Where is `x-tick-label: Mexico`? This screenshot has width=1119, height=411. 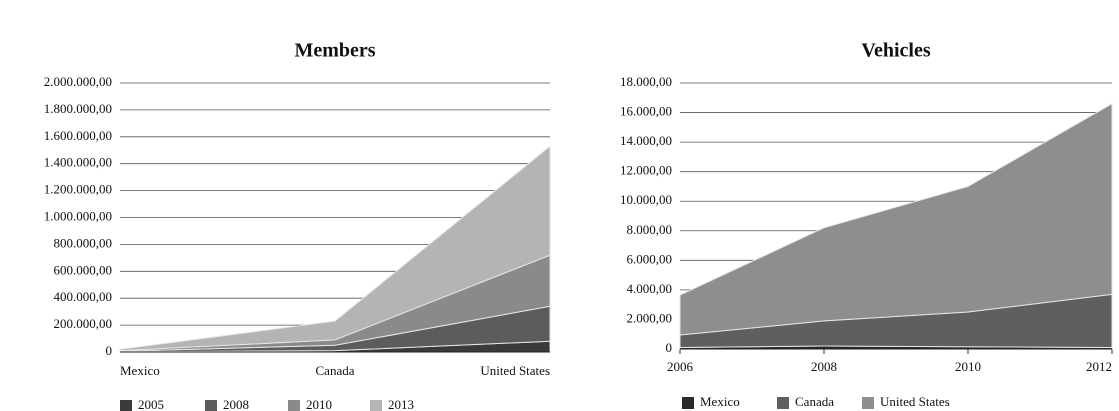
x-tick-label: Mexico is located at coordinates (140, 370).